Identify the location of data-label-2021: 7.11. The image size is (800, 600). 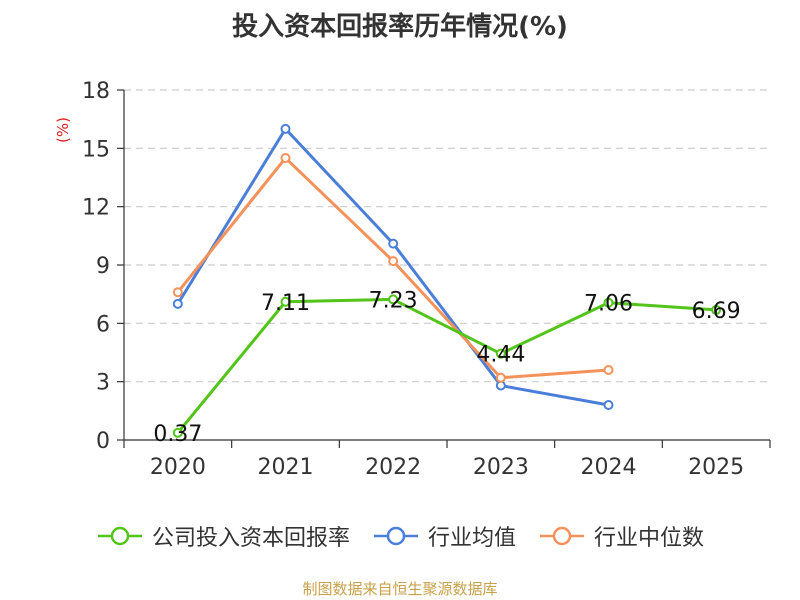
(285, 303).